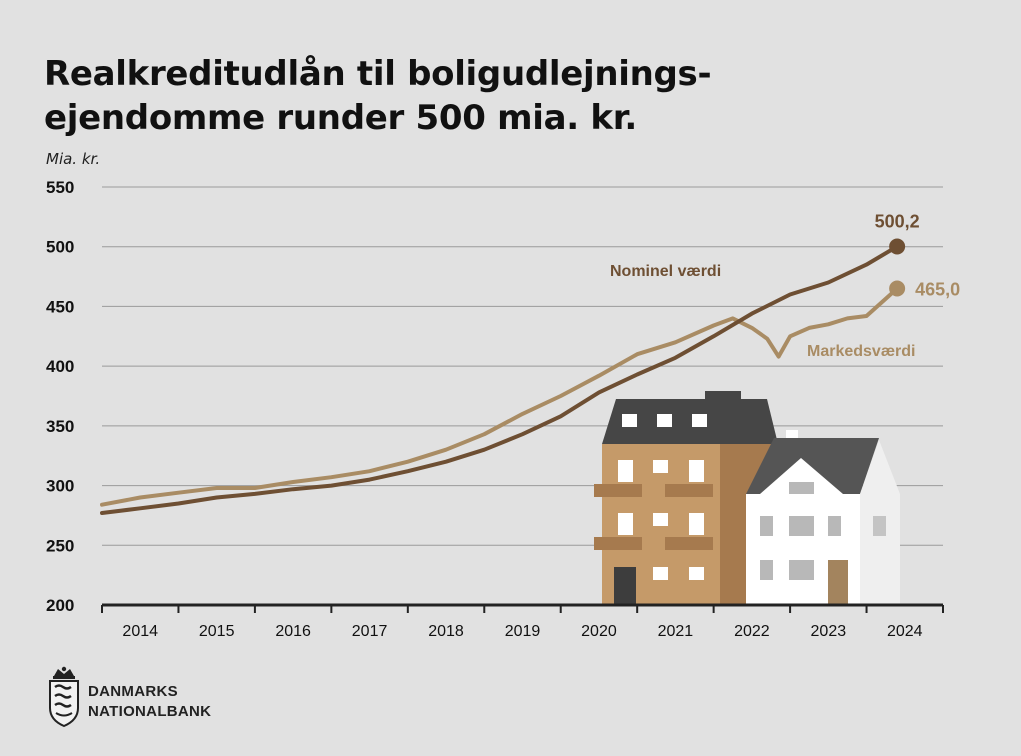  Describe the element at coordinates (897, 221) in the screenshot. I see `nominel-end-value: 500,2` at that location.